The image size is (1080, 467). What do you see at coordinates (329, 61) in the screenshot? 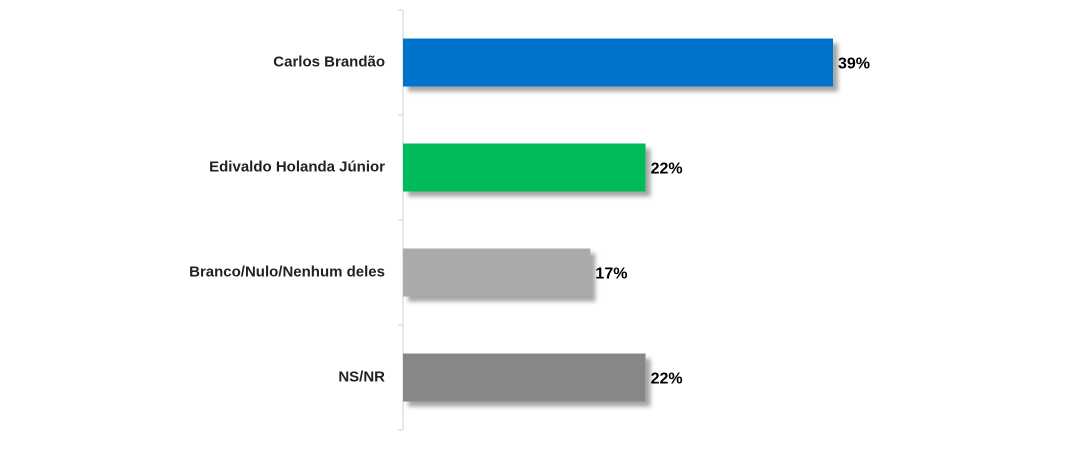
I see `category-label: Carlos Brandão` at bounding box center [329, 61].